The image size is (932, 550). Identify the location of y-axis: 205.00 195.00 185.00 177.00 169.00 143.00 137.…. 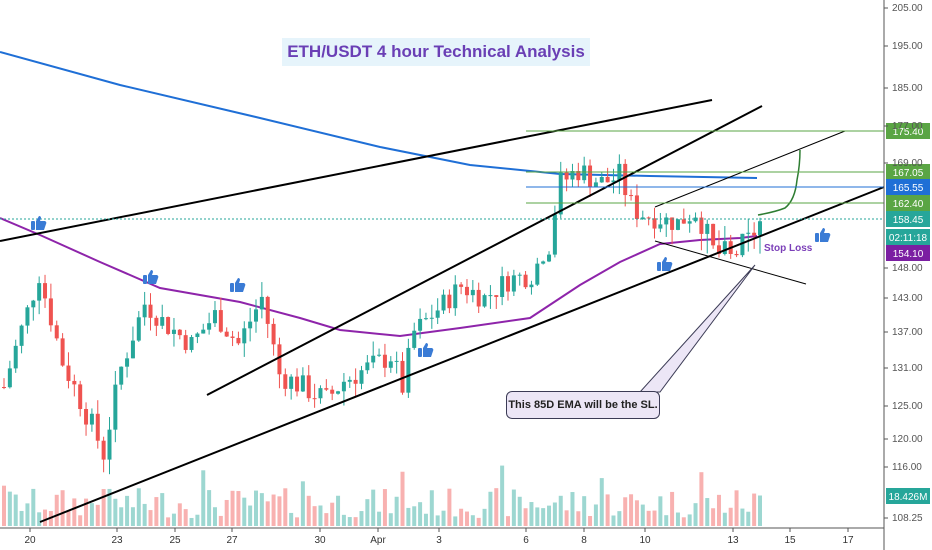
(903, 275).